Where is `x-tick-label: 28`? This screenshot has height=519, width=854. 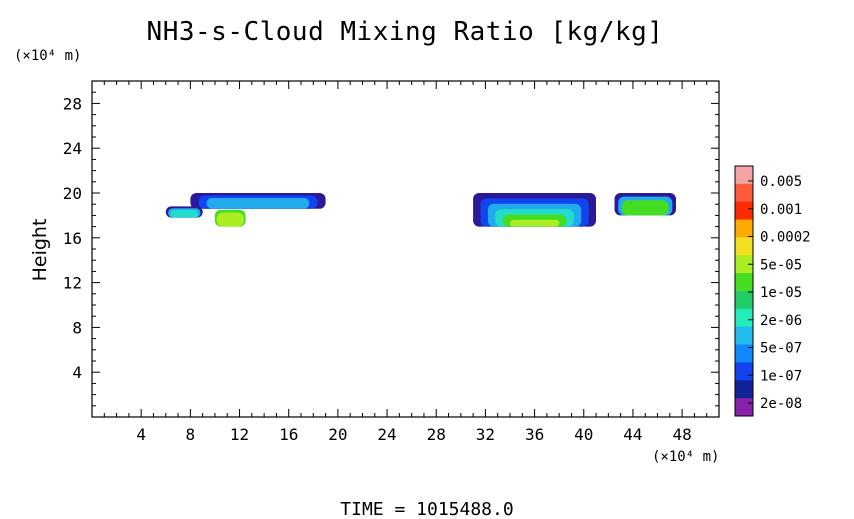 x-tick-label: 28 is located at coordinates (436, 434).